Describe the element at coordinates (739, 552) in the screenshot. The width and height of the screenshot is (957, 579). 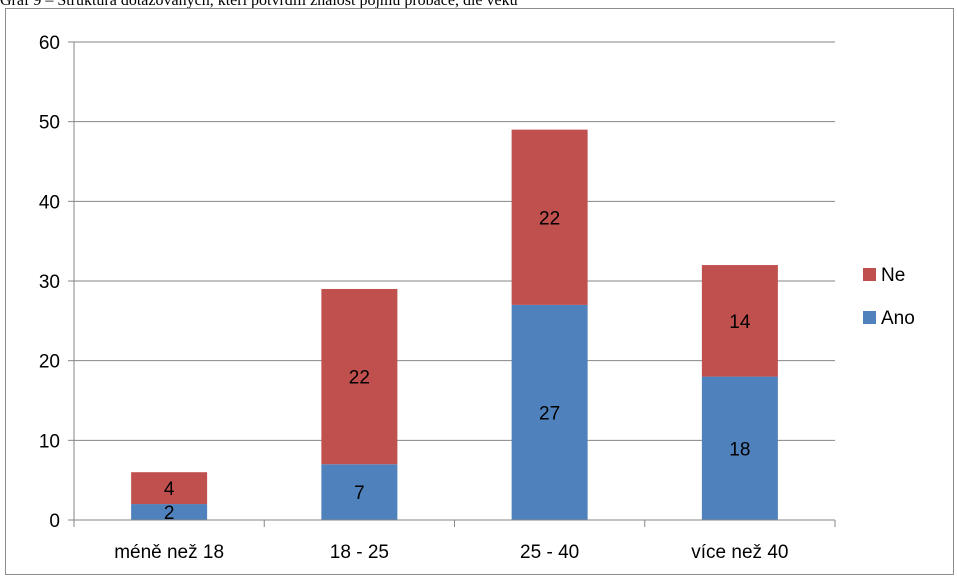
I see `x-category-label: více než 40` at that location.